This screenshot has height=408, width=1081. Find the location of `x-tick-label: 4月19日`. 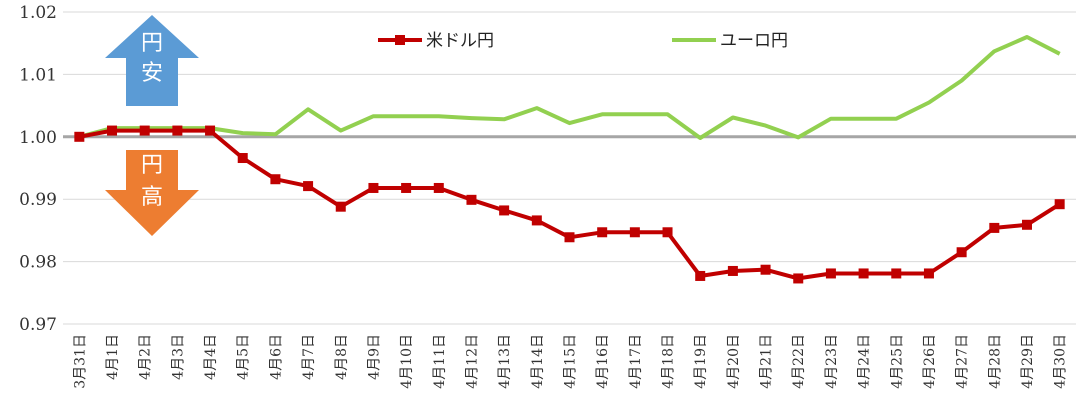

x-tick-label: 4月19日 is located at coordinates (701, 361).